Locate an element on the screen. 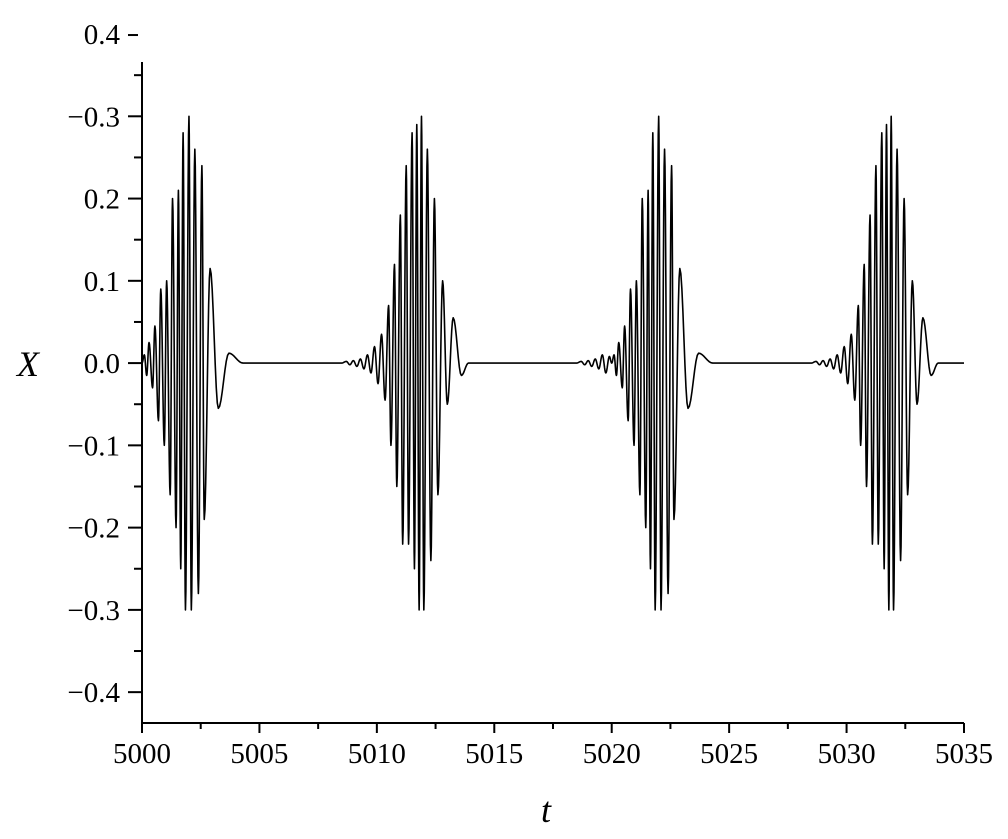 This screenshot has height=839, width=1008. y-tick-label: 0.0 is located at coordinates (102, 364).